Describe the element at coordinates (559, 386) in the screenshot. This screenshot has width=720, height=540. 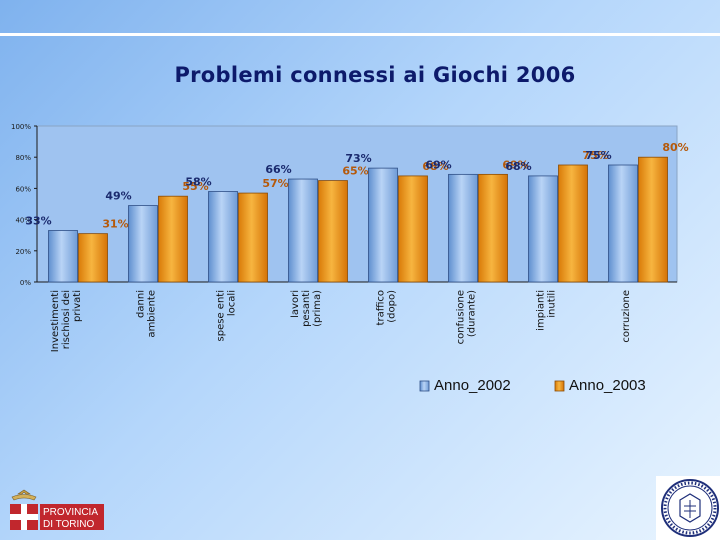
I see `legend-swatch-anno_2003` at that location.